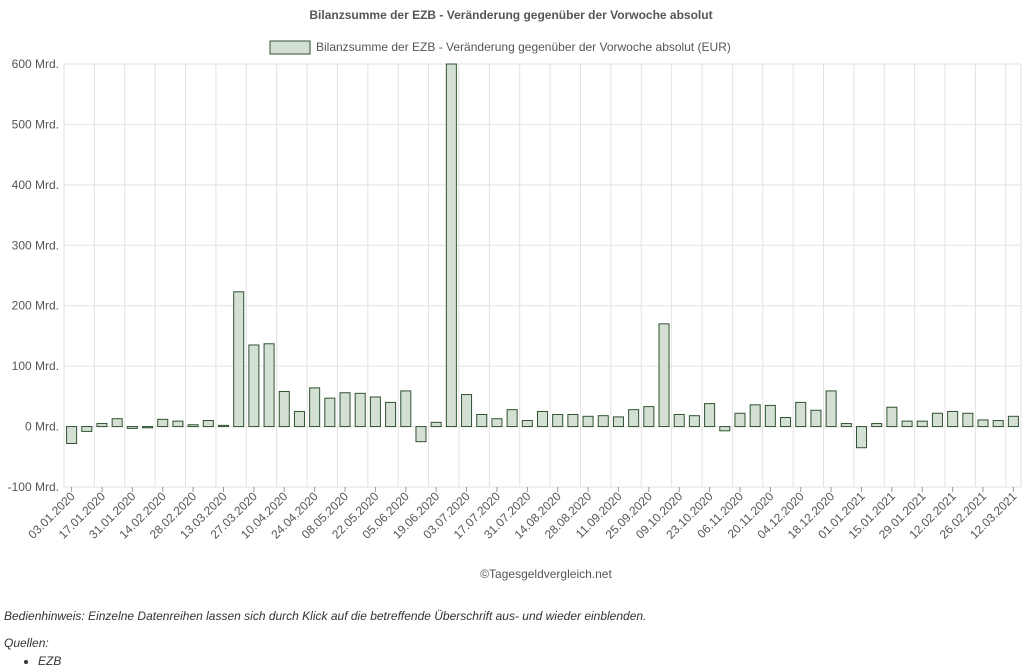 This screenshot has width=1022, height=669. Describe the element at coordinates (26, 643) in the screenshot. I see `sources-label: Quellen:` at that location.